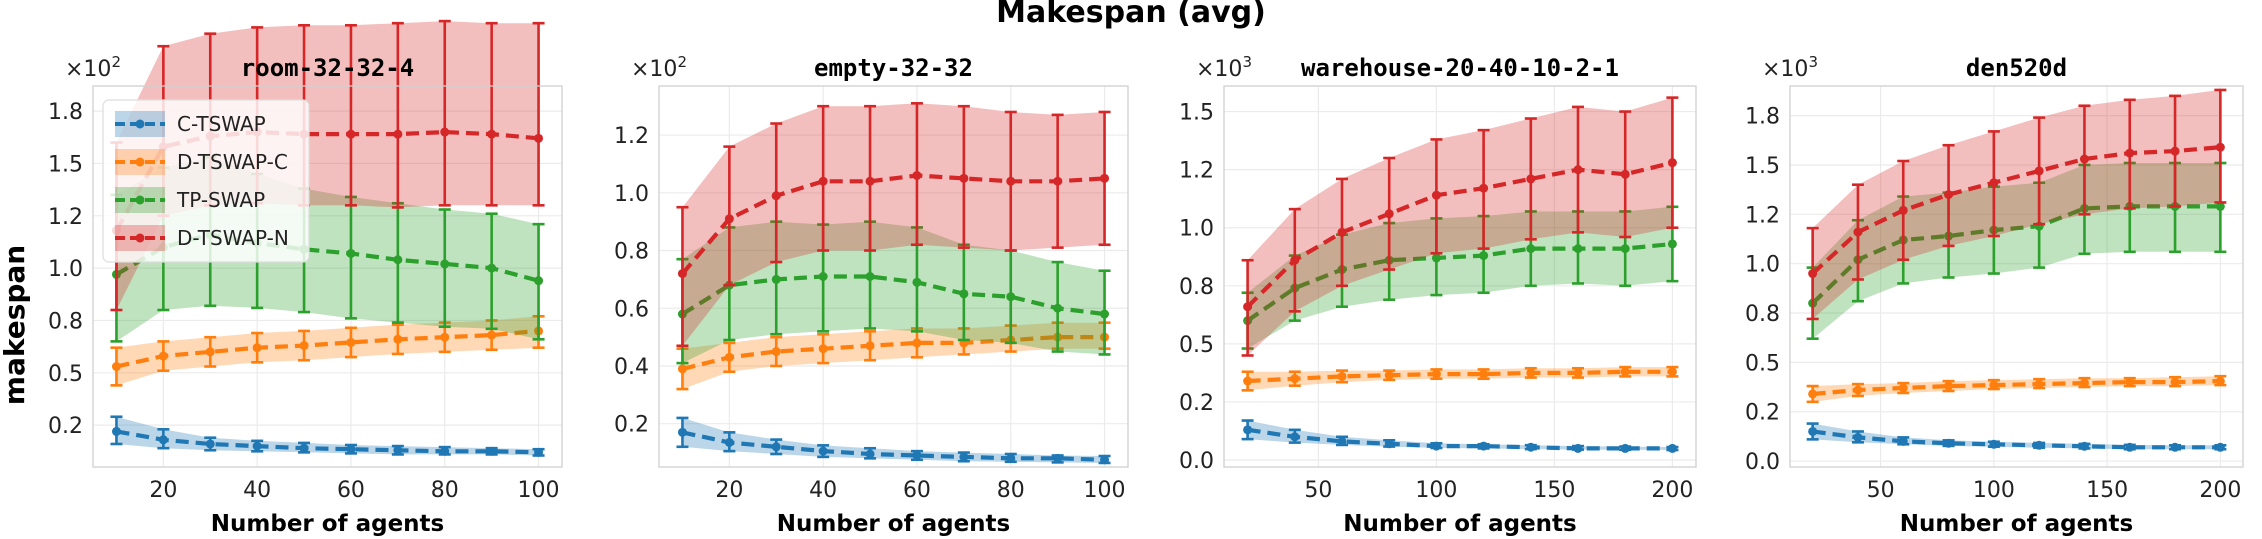 Image resolution: width=2262 pixels, height=539 pixels. I want to click on y-tick-label: 1.8, so click(65, 112).